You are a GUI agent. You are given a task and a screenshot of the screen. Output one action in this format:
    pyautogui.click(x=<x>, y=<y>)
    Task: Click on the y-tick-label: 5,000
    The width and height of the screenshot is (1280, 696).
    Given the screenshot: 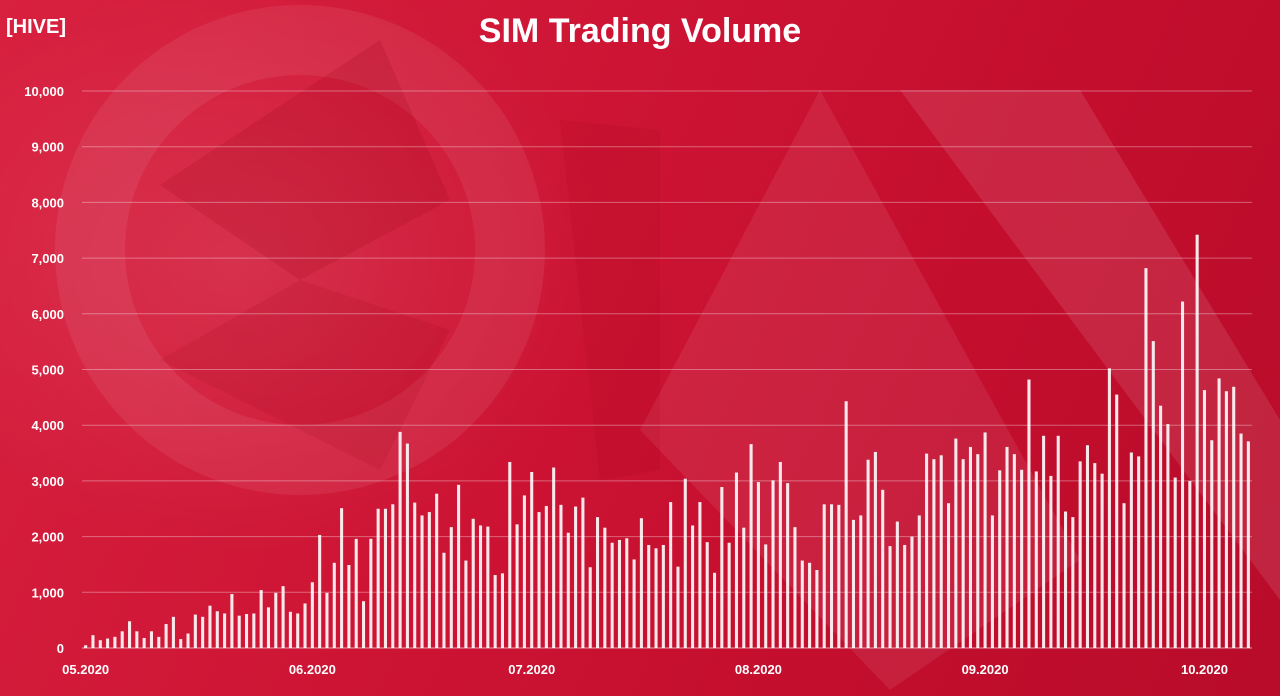 What is the action you would take?
    pyautogui.click(x=47, y=370)
    